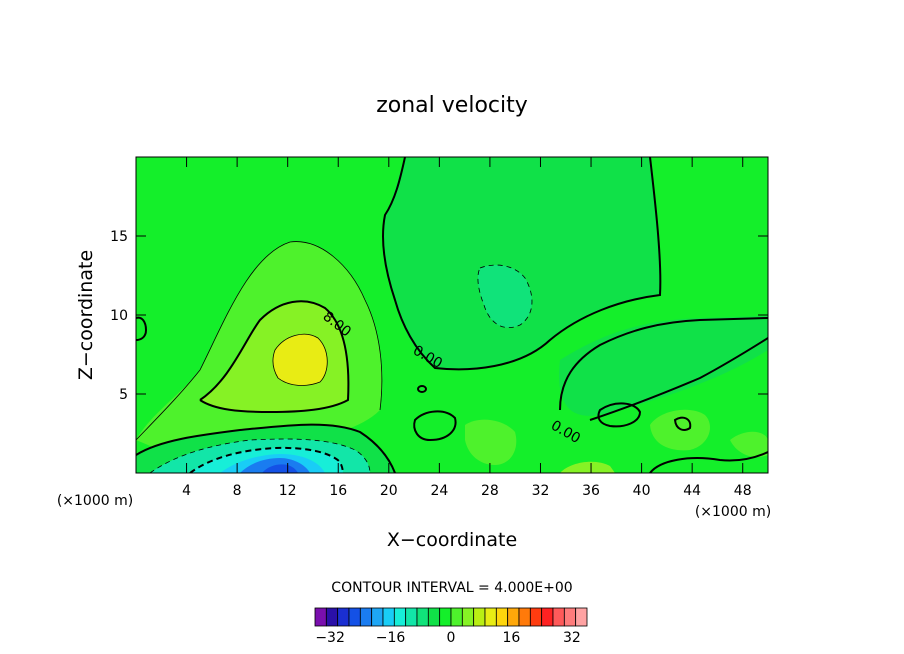 The width and height of the screenshot is (904, 654). I want to click on contour-minus12, so click(260, 455).